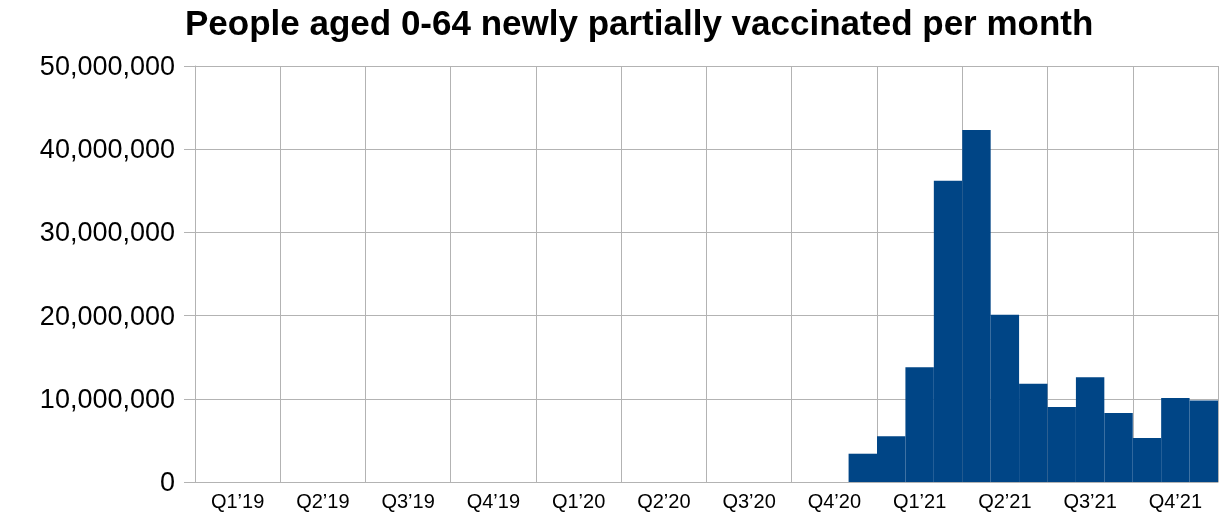  I want to click on x-tick-label: Q3’21, so click(1090, 501).